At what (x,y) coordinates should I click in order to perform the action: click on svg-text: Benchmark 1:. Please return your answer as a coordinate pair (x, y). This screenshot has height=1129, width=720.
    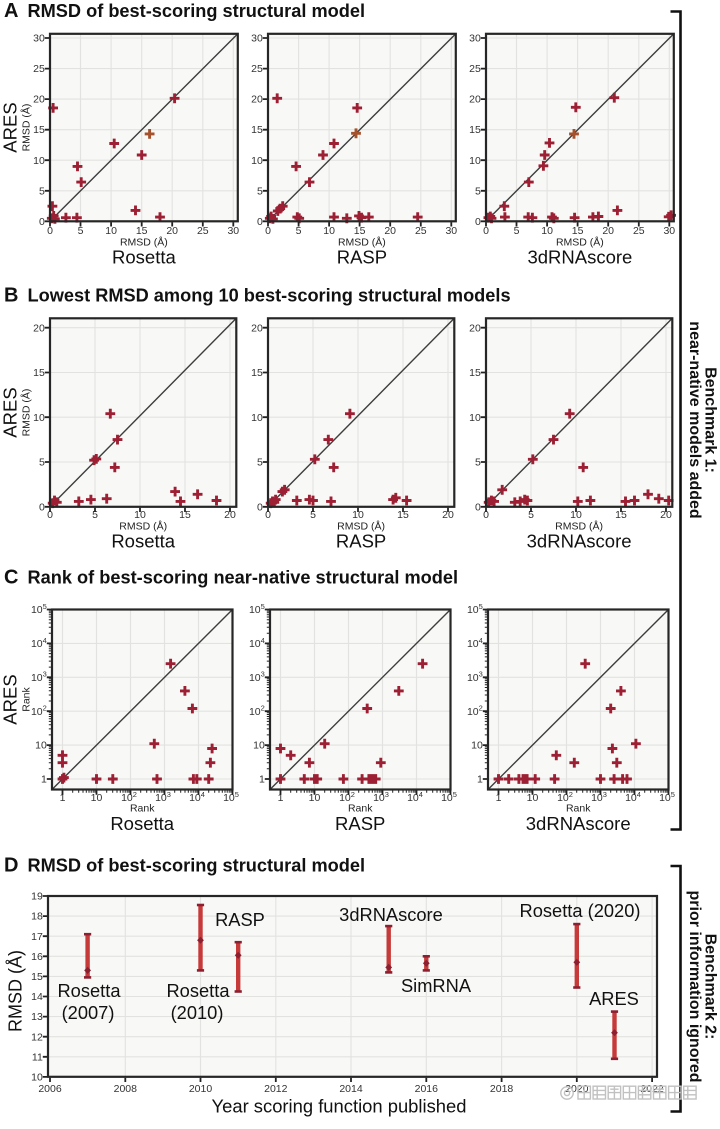
    Looking at the image, I should click on (709, 420).